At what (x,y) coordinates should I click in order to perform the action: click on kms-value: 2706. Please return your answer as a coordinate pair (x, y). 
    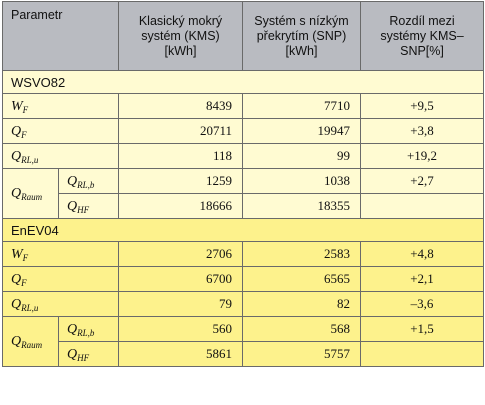
    Looking at the image, I should click on (180, 254).